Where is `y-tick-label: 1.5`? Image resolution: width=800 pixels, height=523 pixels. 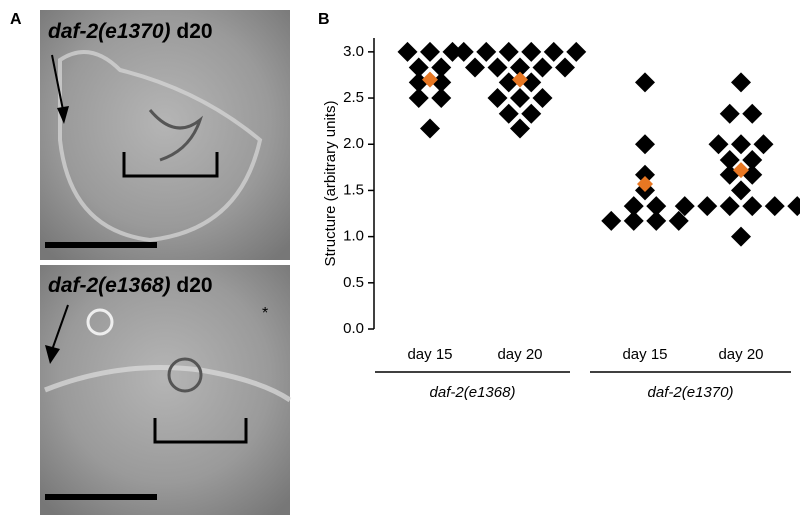
y-tick-label: 1.5 is located at coordinates (353, 189).